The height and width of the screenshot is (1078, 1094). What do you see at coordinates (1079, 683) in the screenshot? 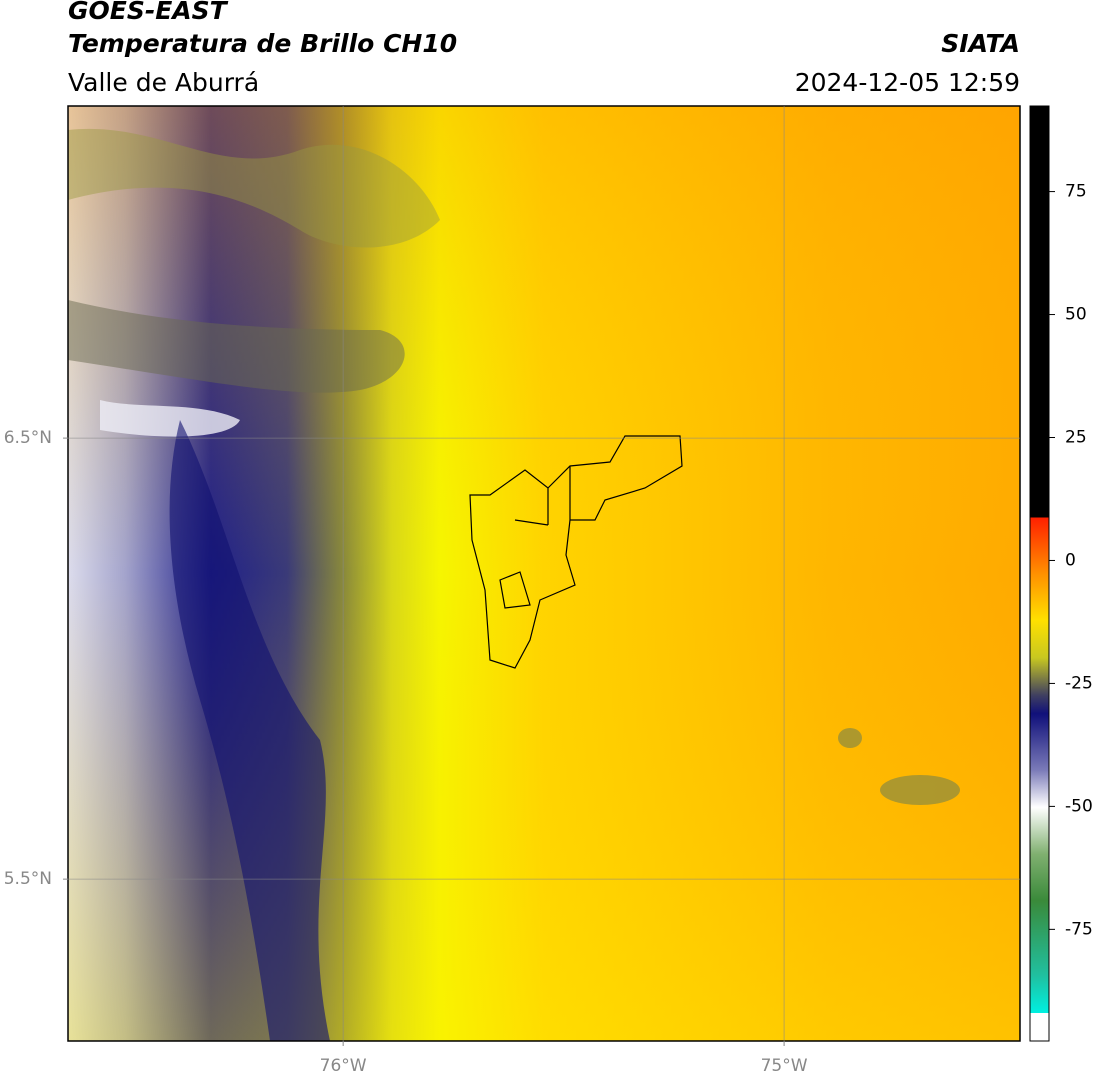
I see `colorbar-label: -25` at bounding box center [1079, 683].